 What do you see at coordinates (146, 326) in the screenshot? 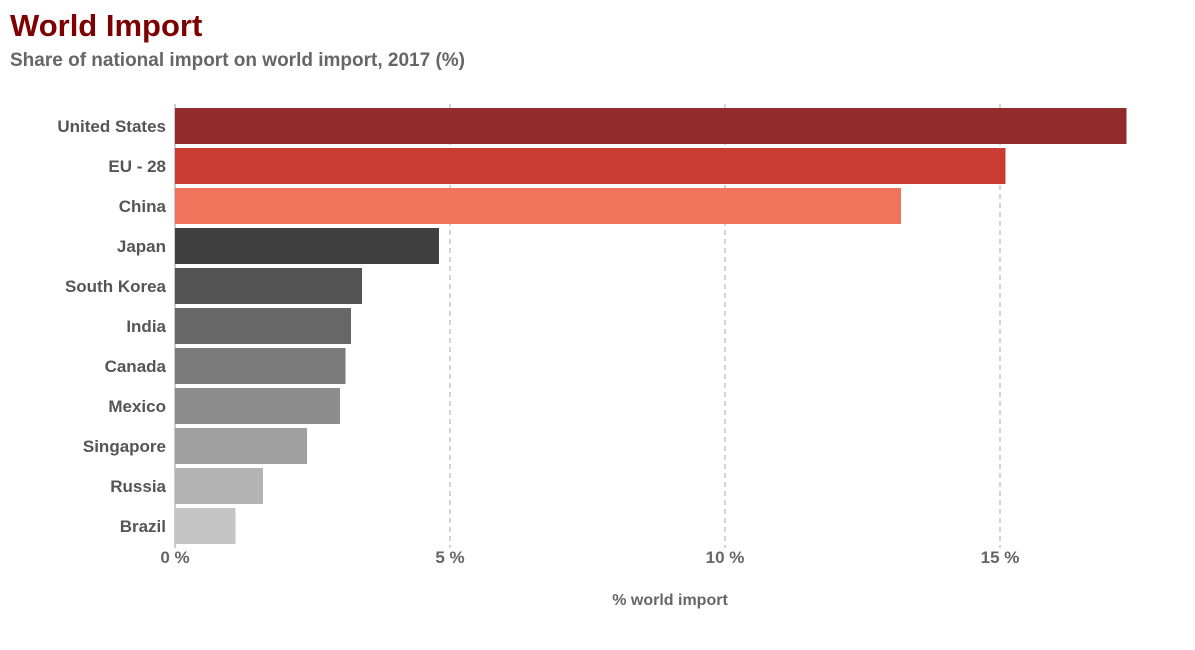
I see `category-label: India` at bounding box center [146, 326].